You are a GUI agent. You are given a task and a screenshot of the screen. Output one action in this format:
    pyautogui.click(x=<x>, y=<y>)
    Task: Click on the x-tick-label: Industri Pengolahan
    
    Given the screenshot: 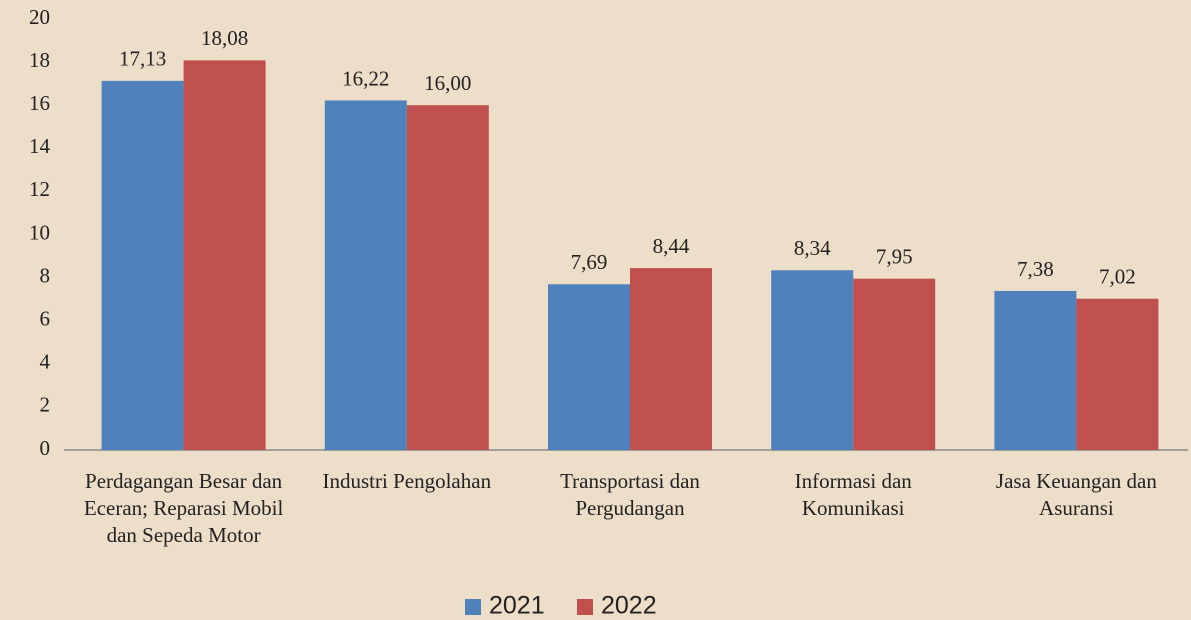 What is the action you would take?
    pyautogui.click(x=407, y=481)
    